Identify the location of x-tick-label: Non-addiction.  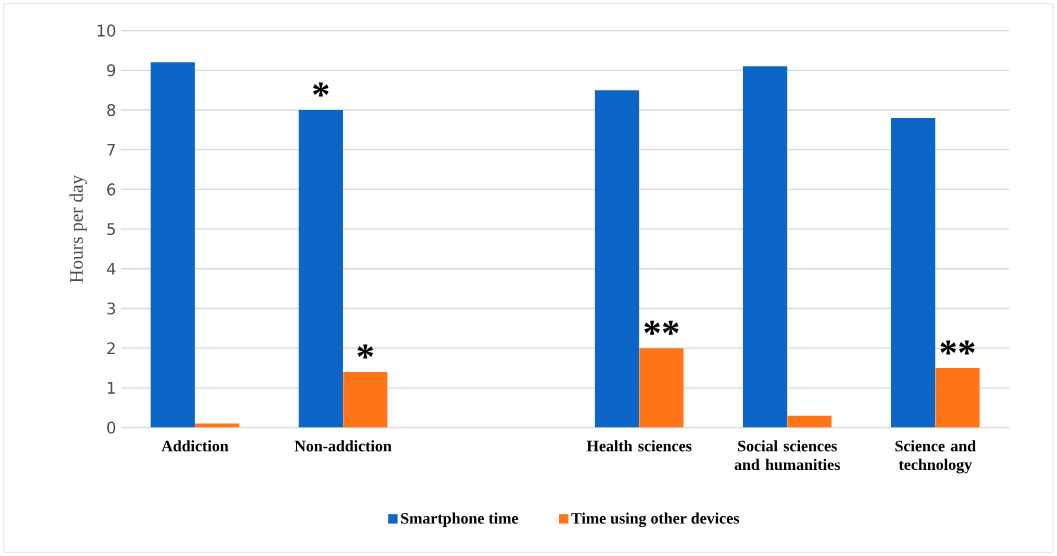
(343, 446).